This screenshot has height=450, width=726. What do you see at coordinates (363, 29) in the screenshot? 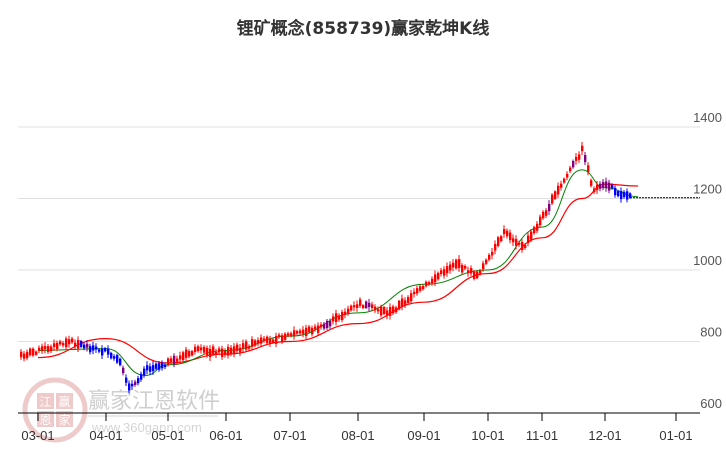
I see `chart-title: 锂矿概念(858739)赢家乾坤K线` at bounding box center [363, 29].